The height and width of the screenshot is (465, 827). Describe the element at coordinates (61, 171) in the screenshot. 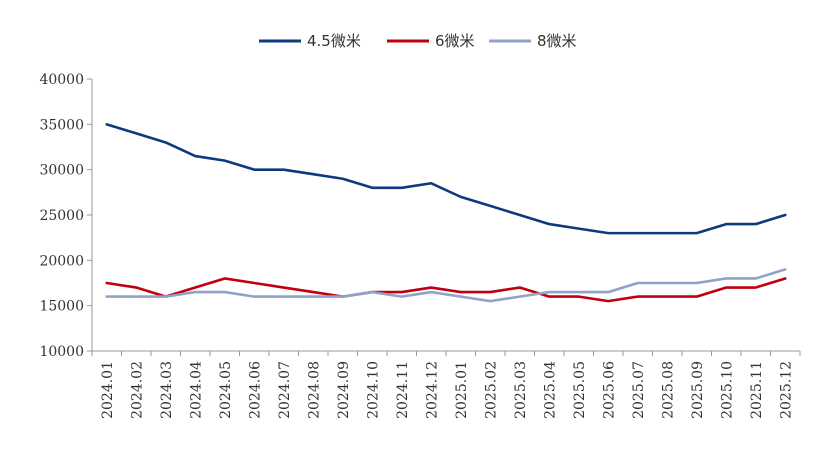

I see `y-tick-label: 30000` at that location.